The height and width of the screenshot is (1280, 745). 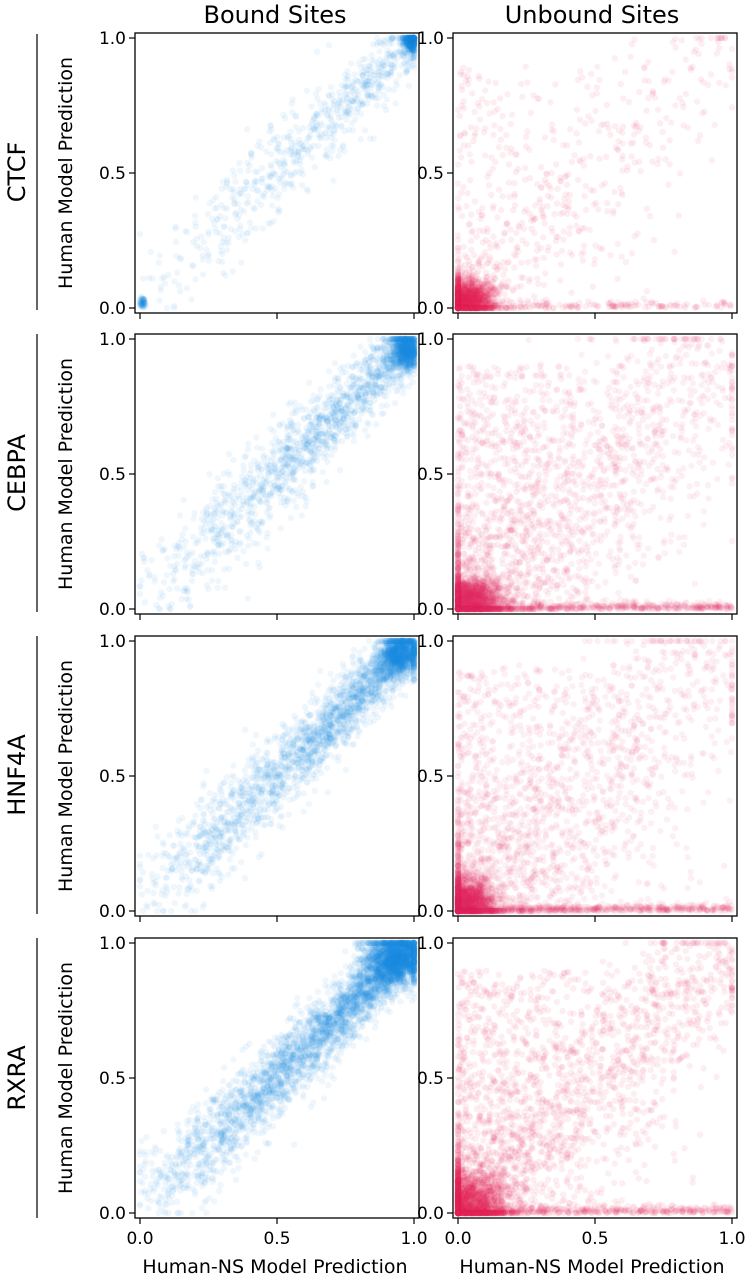 I want to click on panel-cebpa-bound: 0.0 0.5 1.0 Human Model Prediction, so click(x=237, y=475).